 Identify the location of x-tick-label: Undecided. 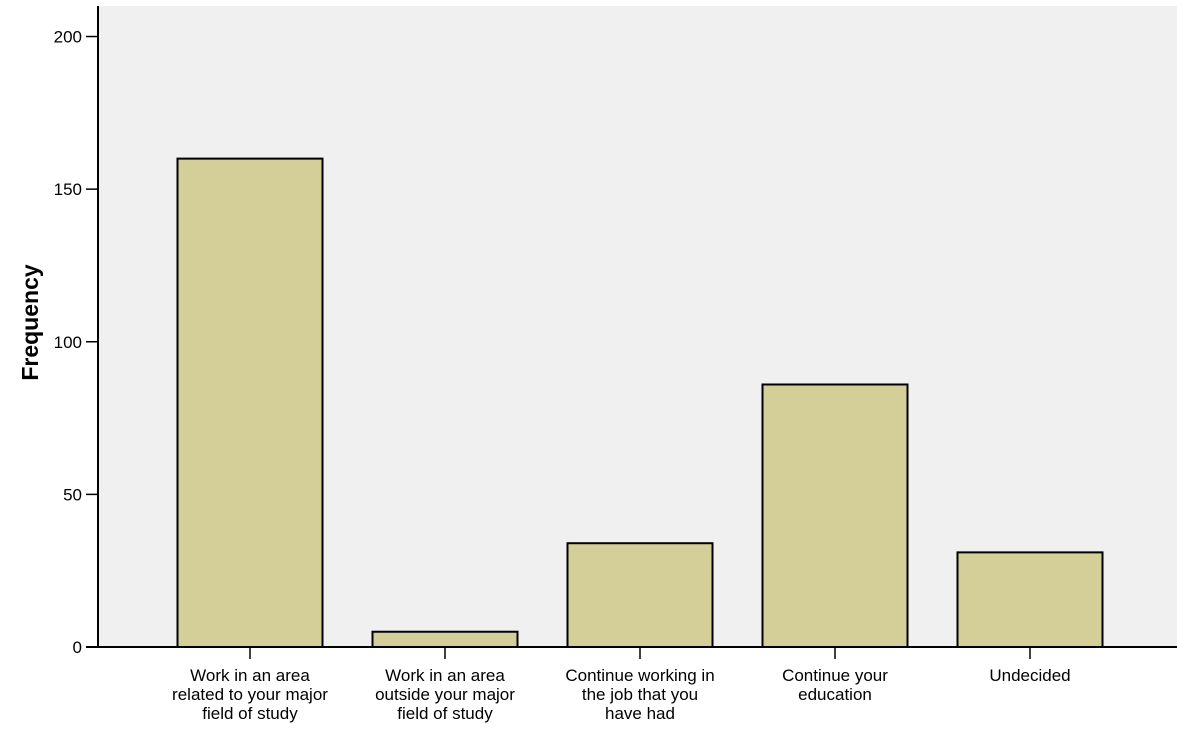
(1029, 675).